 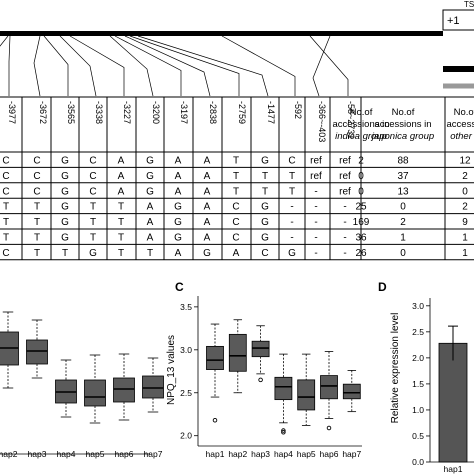 What do you see at coordinates (242, 112) in the screenshot?
I see `position-header: -2759` at bounding box center [242, 112].